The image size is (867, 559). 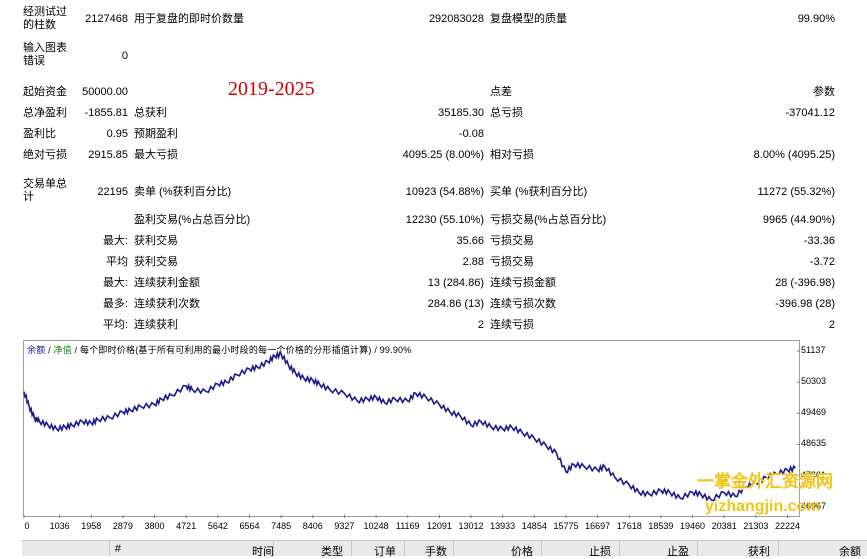 I want to click on modelling-quality-value: 99.90%, so click(x=816, y=19).